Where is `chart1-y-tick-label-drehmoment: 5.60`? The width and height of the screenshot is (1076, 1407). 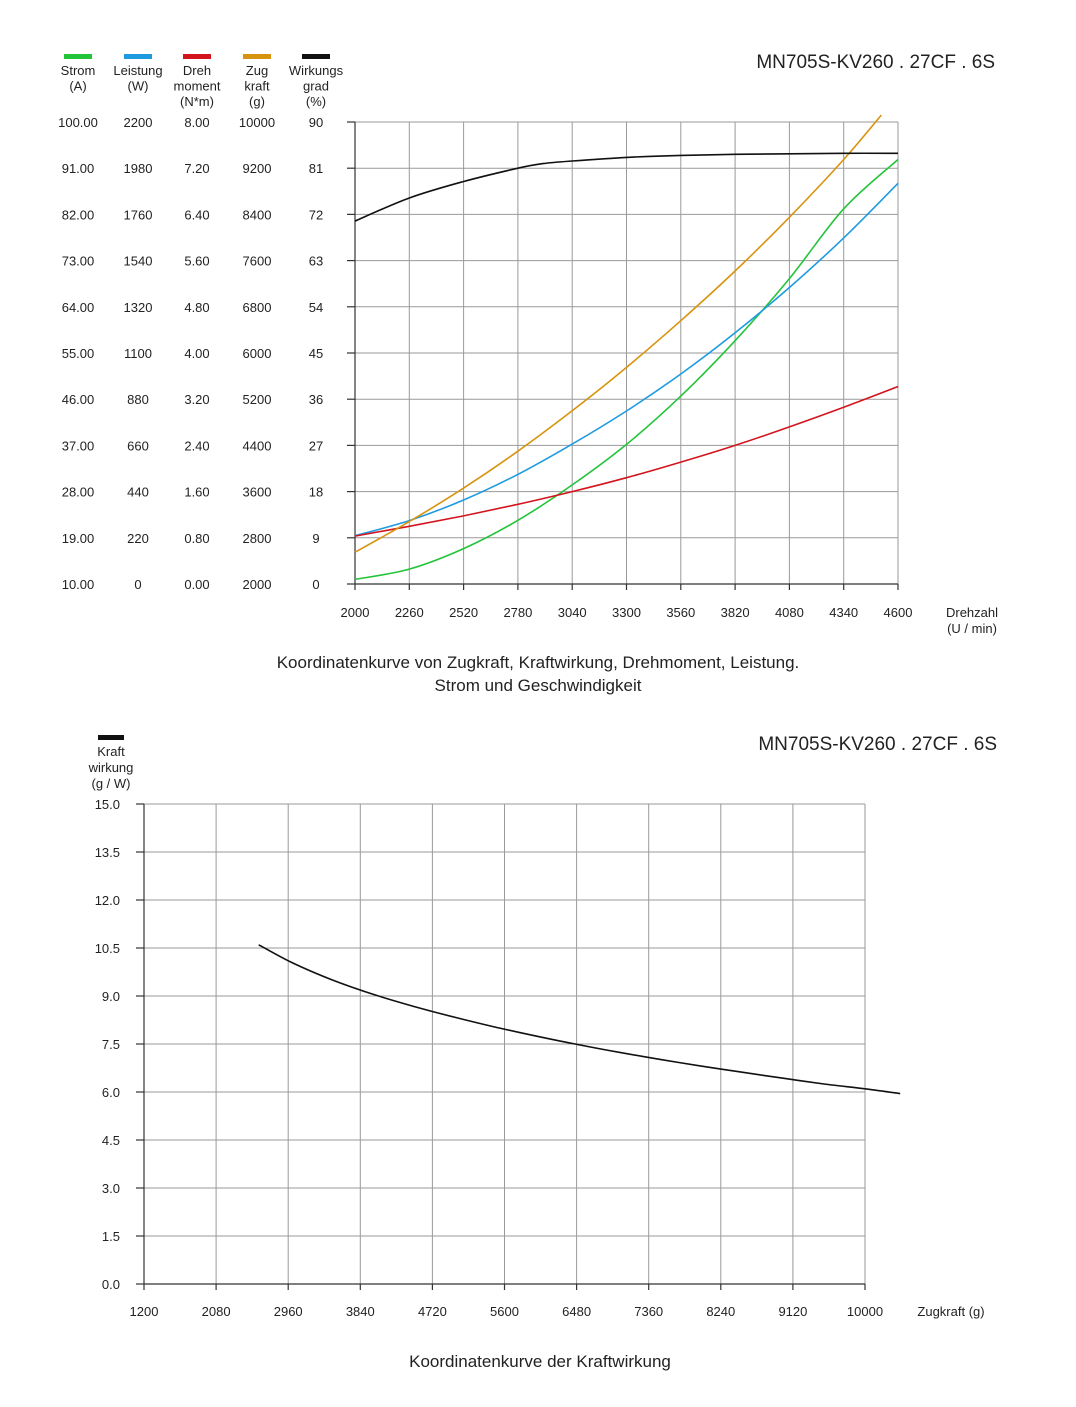
chart1-y-tick-label-drehmoment: 5.60 is located at coordinates (196, 261).